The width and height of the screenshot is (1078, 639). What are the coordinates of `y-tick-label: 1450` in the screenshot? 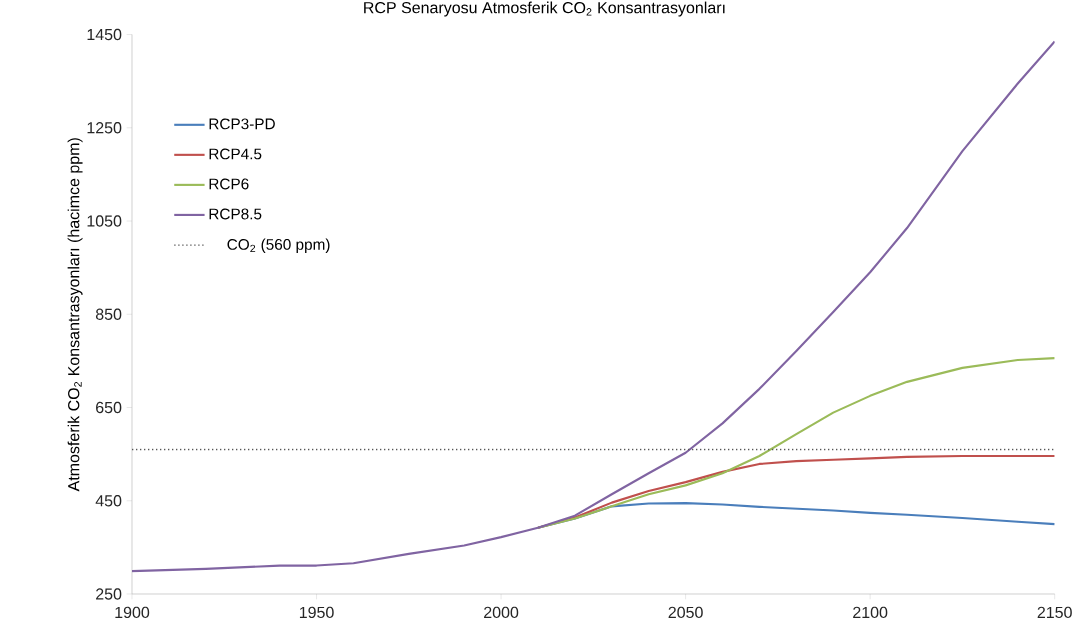 It's located at (104, 34).